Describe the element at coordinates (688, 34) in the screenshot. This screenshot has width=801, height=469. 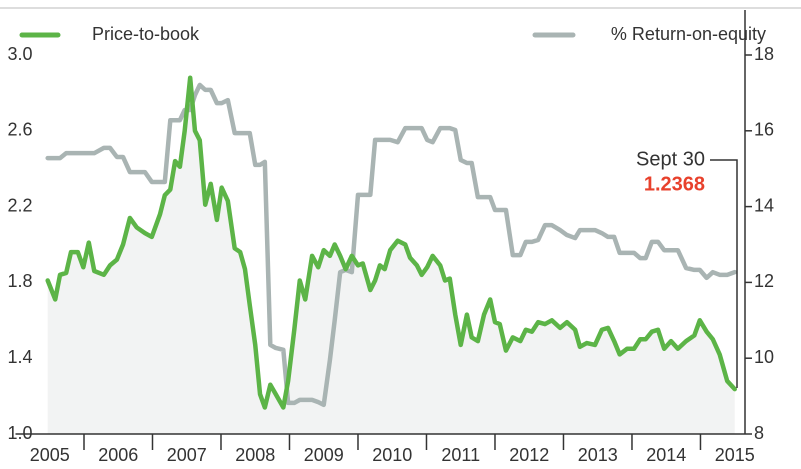
I see `legend-label: % Return-on-equity` at that location.